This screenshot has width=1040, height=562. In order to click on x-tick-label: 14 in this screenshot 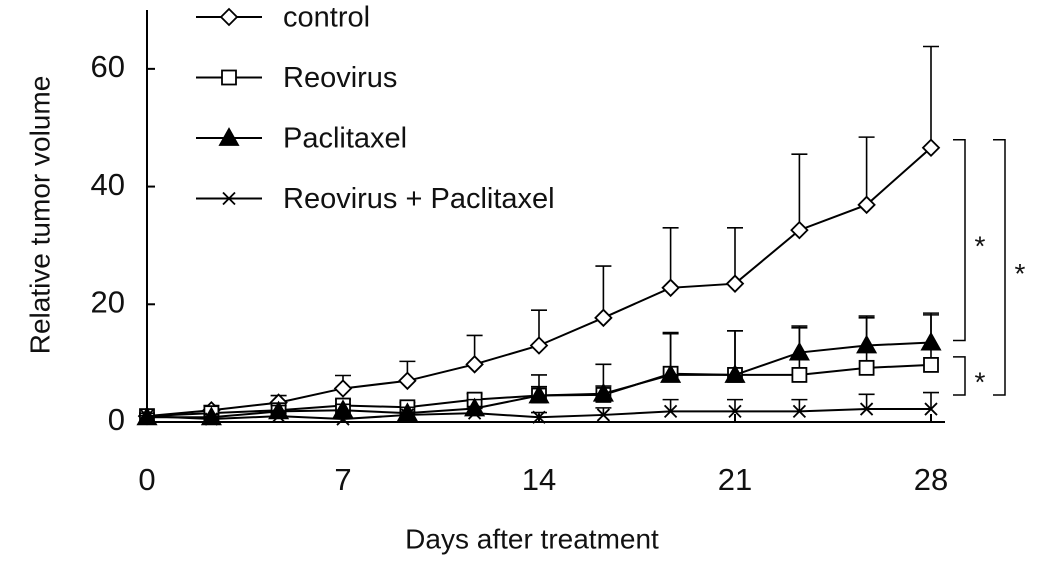, I will do `click(539, 479)`.